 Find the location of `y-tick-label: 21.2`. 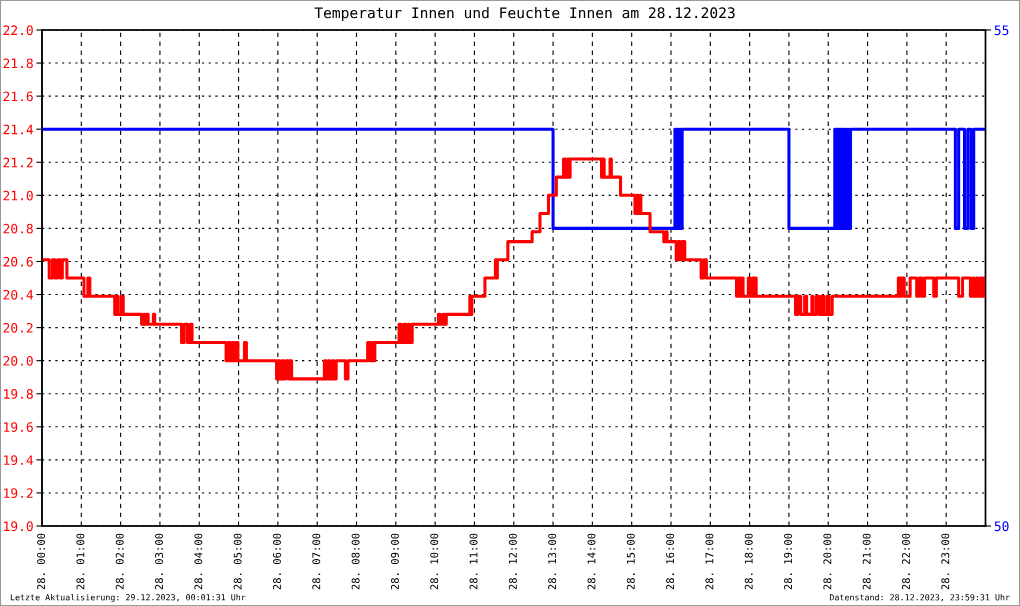

y-tick-label: 21.2 is located at coordinates (18, 162).